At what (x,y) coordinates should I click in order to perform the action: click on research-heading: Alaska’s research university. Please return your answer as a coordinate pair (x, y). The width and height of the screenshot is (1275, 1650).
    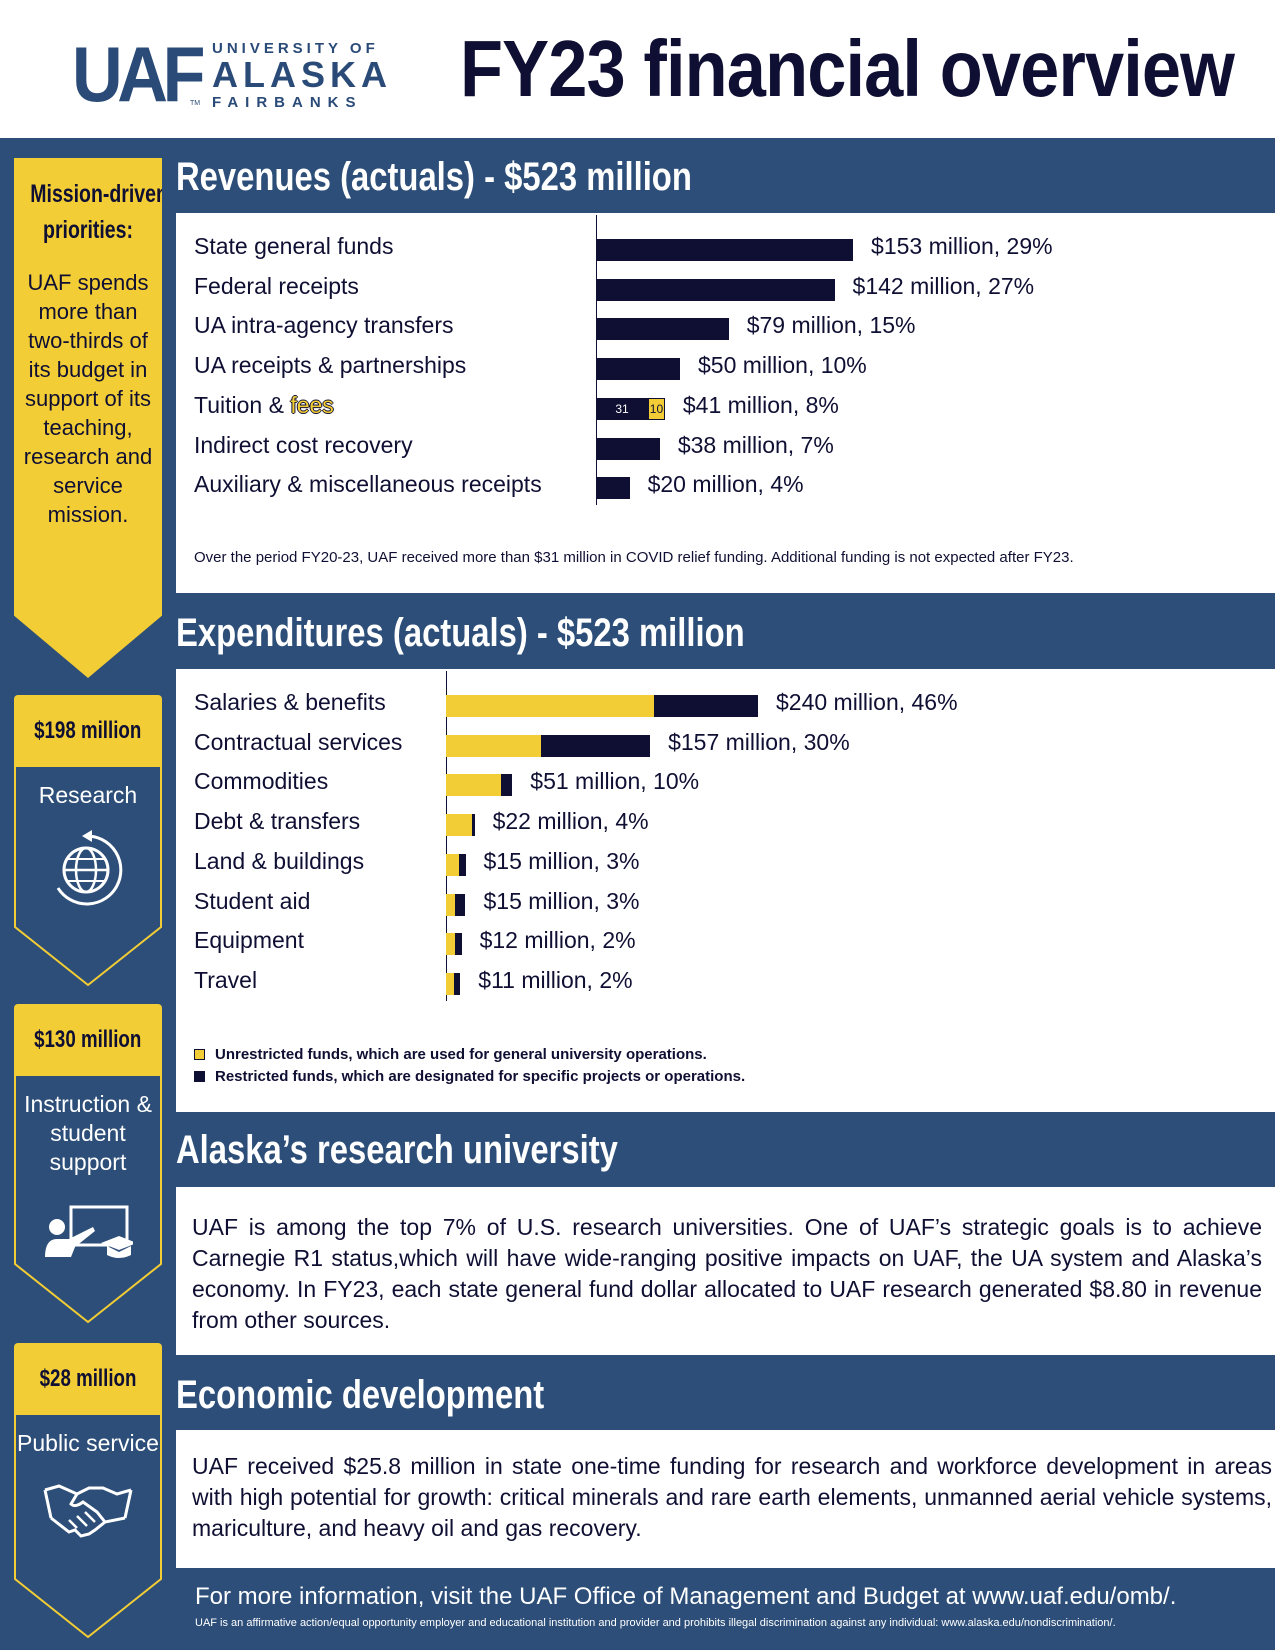
    Looking at the image, I should click on (397, 1150).